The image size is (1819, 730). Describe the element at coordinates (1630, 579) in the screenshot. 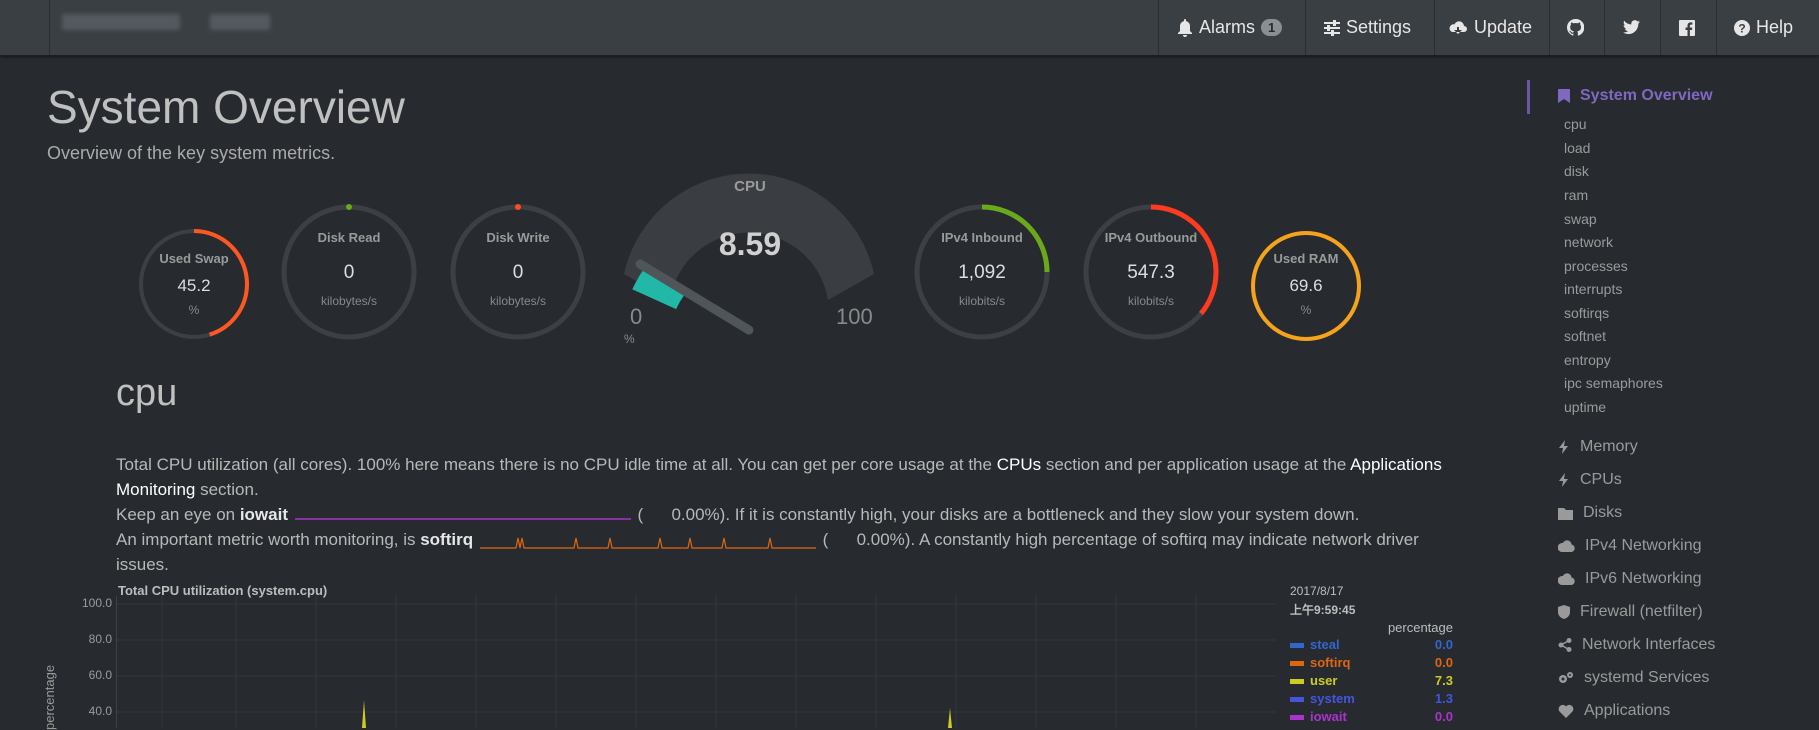

I see `sidebar-item-ipv6-networking: IPv6 Networking` at that location.